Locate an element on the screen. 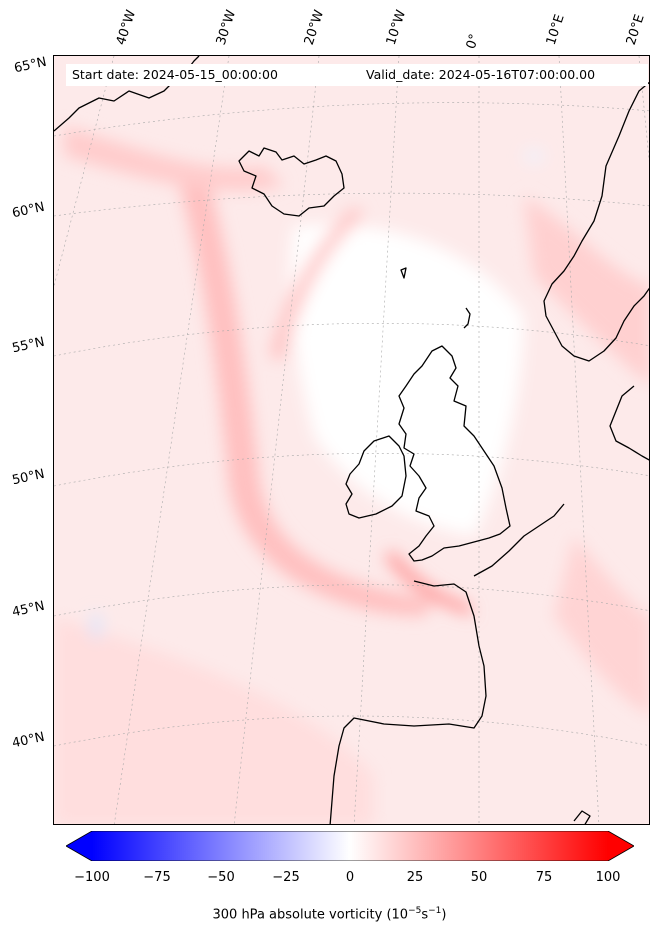  lon-label-10w: 10°W is located at coordinates (396, 27).